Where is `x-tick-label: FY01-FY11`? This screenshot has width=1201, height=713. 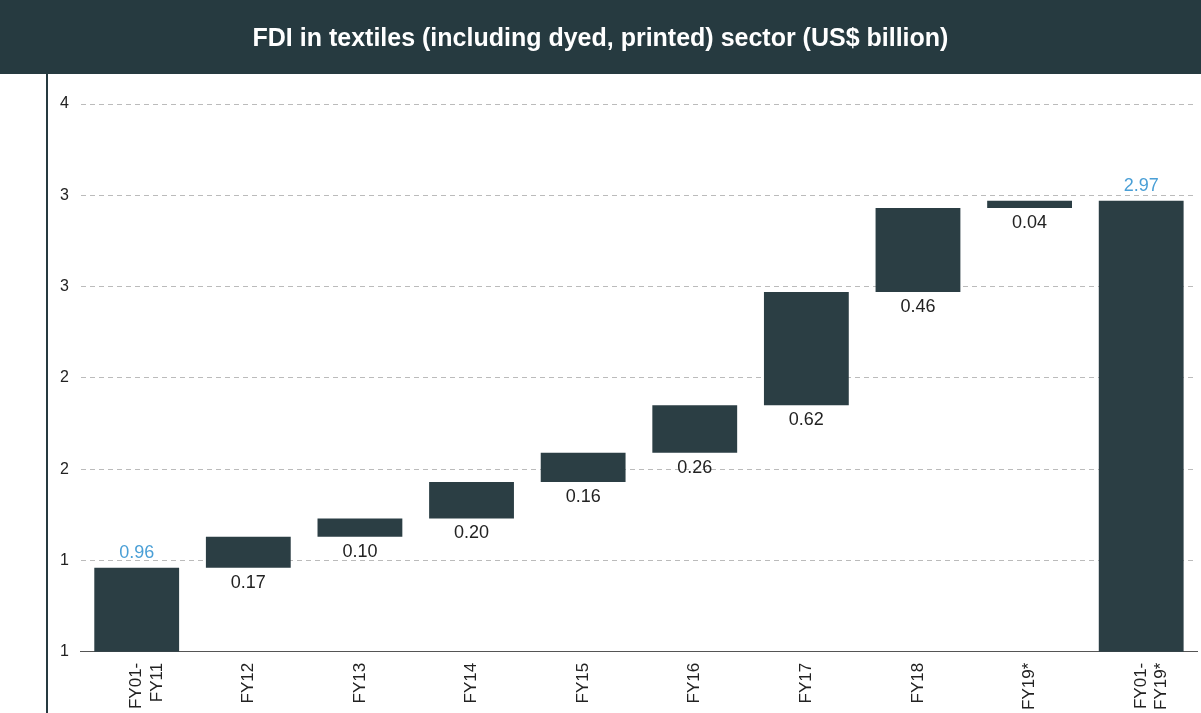
x-tick-label: FY01-FY11 is located at coordinates (146, 686).